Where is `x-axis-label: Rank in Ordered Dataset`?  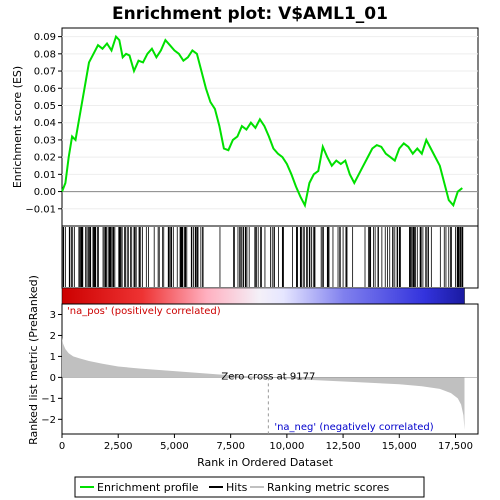 x-axis-label: Rank in Ordered Dataset is located at coordinates (265, 462).